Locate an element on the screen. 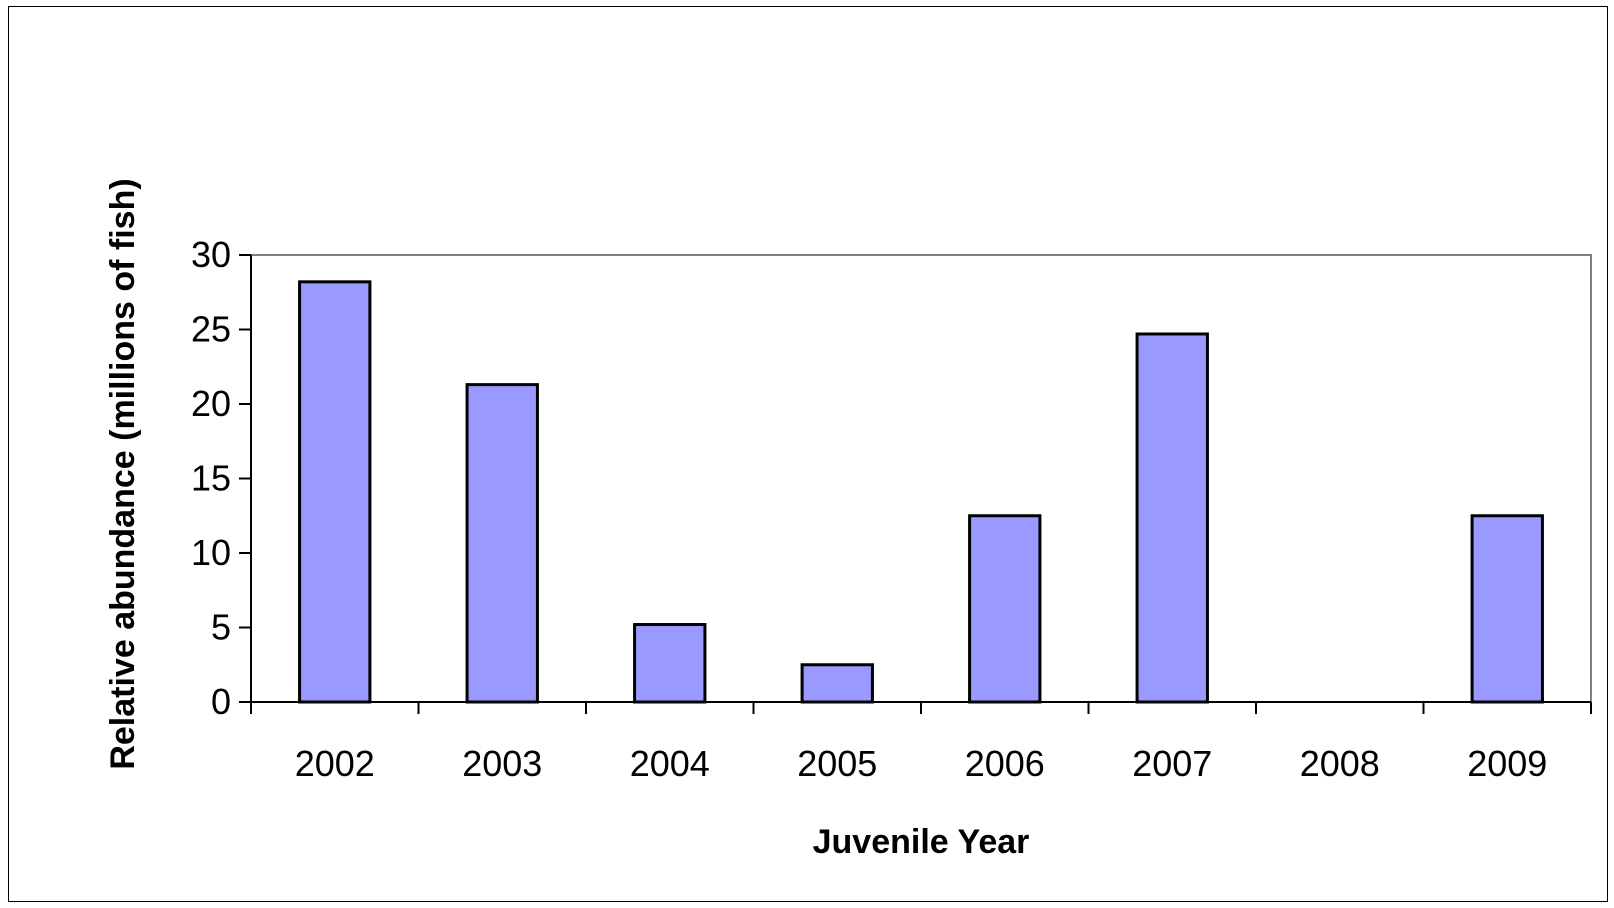 The height and width of the screenshot is (908, 1614). y-tick-label-5: 5 is located at coordinates (221, 627).